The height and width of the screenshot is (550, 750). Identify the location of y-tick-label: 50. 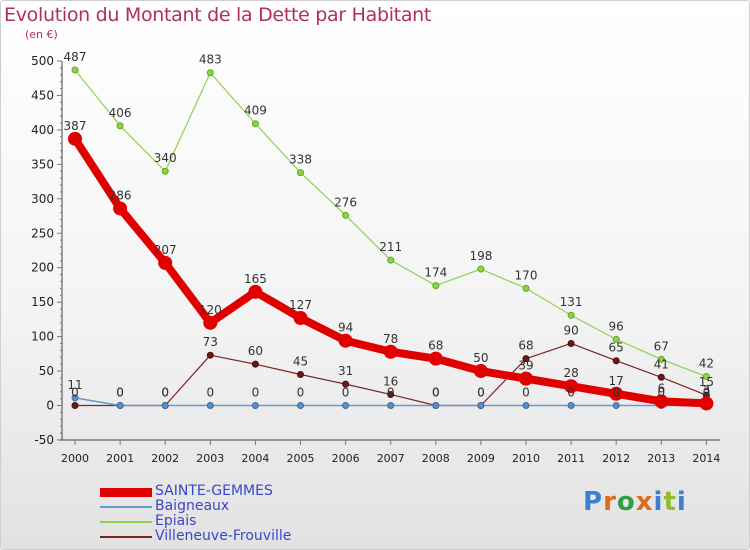
(46, 371).